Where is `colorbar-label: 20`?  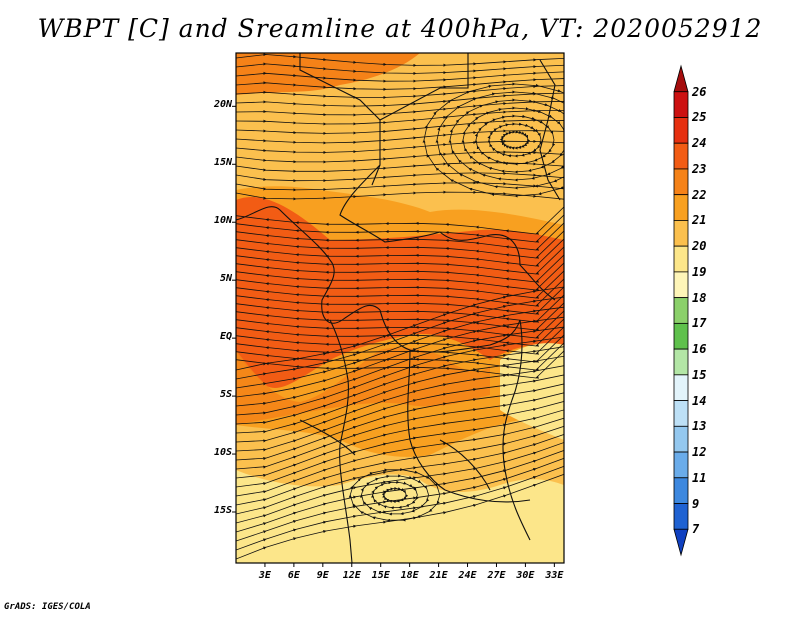
colorbar-label: 20 is located at coordinates (699, 246).